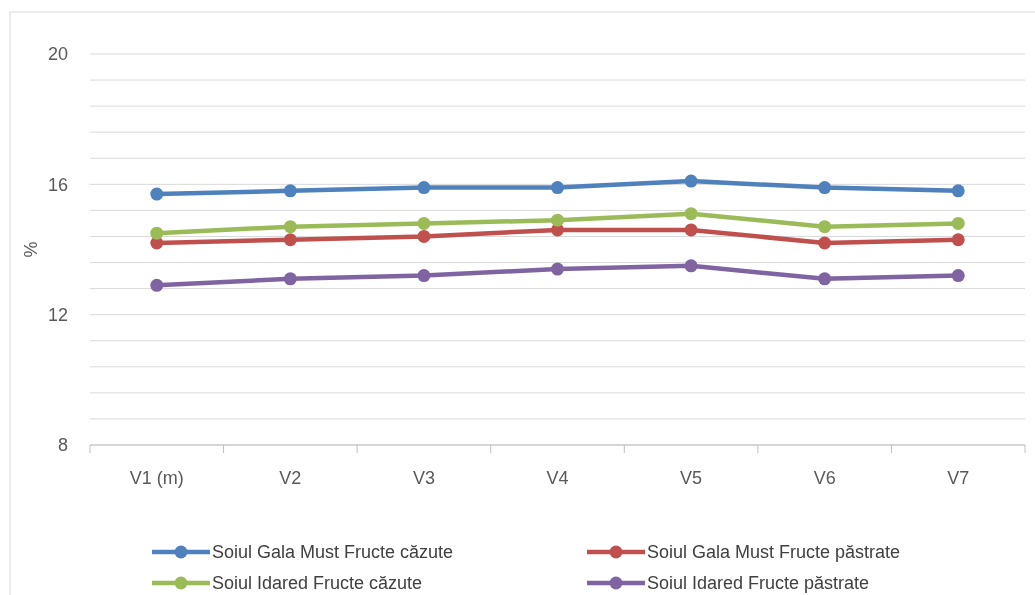 The image size is (1035, 595). Describe the element at coordinates (333, 552) in the screenshot. I see `legend-label: Soiul Gala Must Fructe căzute` at that location.